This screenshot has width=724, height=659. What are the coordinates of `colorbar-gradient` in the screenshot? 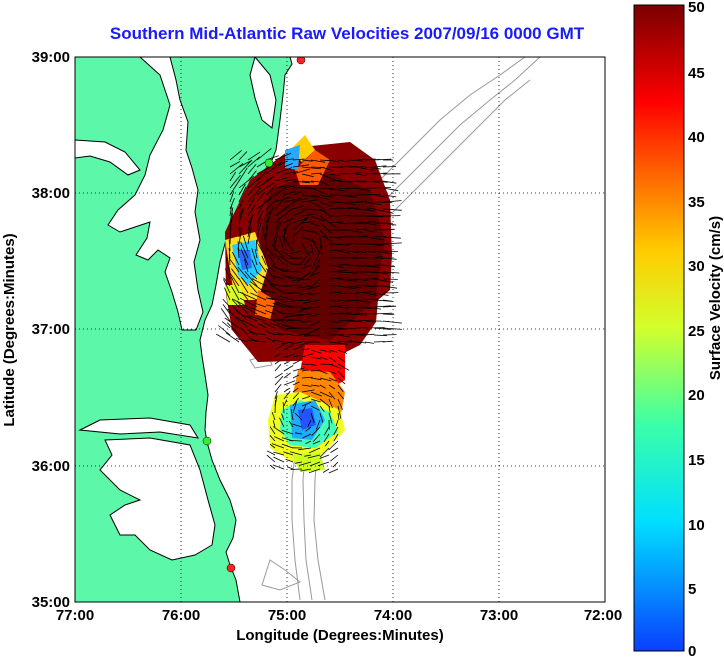 It's located at (659, 328).